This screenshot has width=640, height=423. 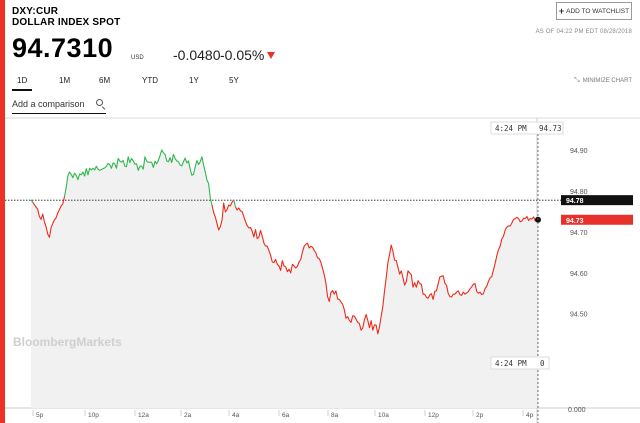 What do you see at coordinates (197, 55) in the screenshot?
I see `price-change: -0.0480` at bounding box center [197, 55].